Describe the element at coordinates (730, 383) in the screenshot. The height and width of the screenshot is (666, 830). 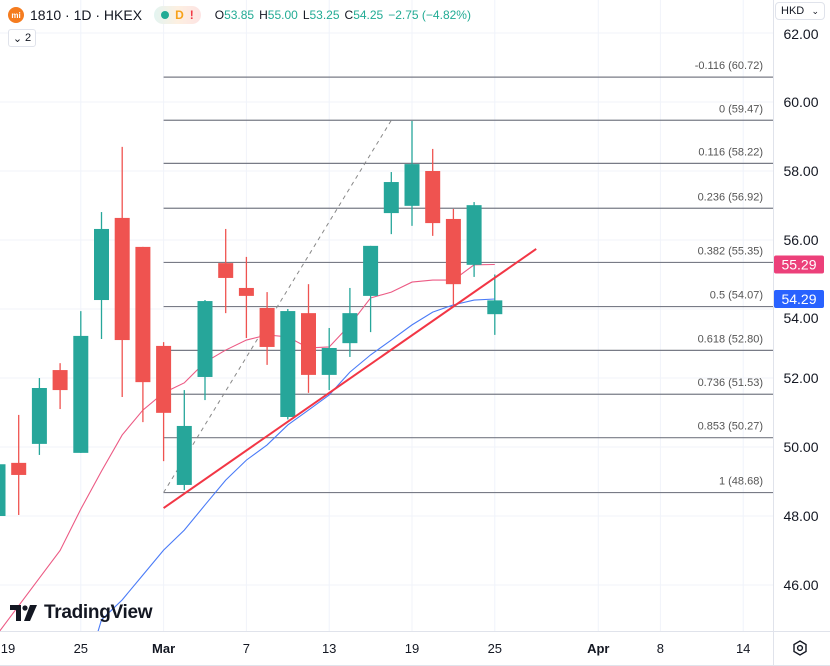
I see `fib-level-label: 0.736 (51.53)` at that location.